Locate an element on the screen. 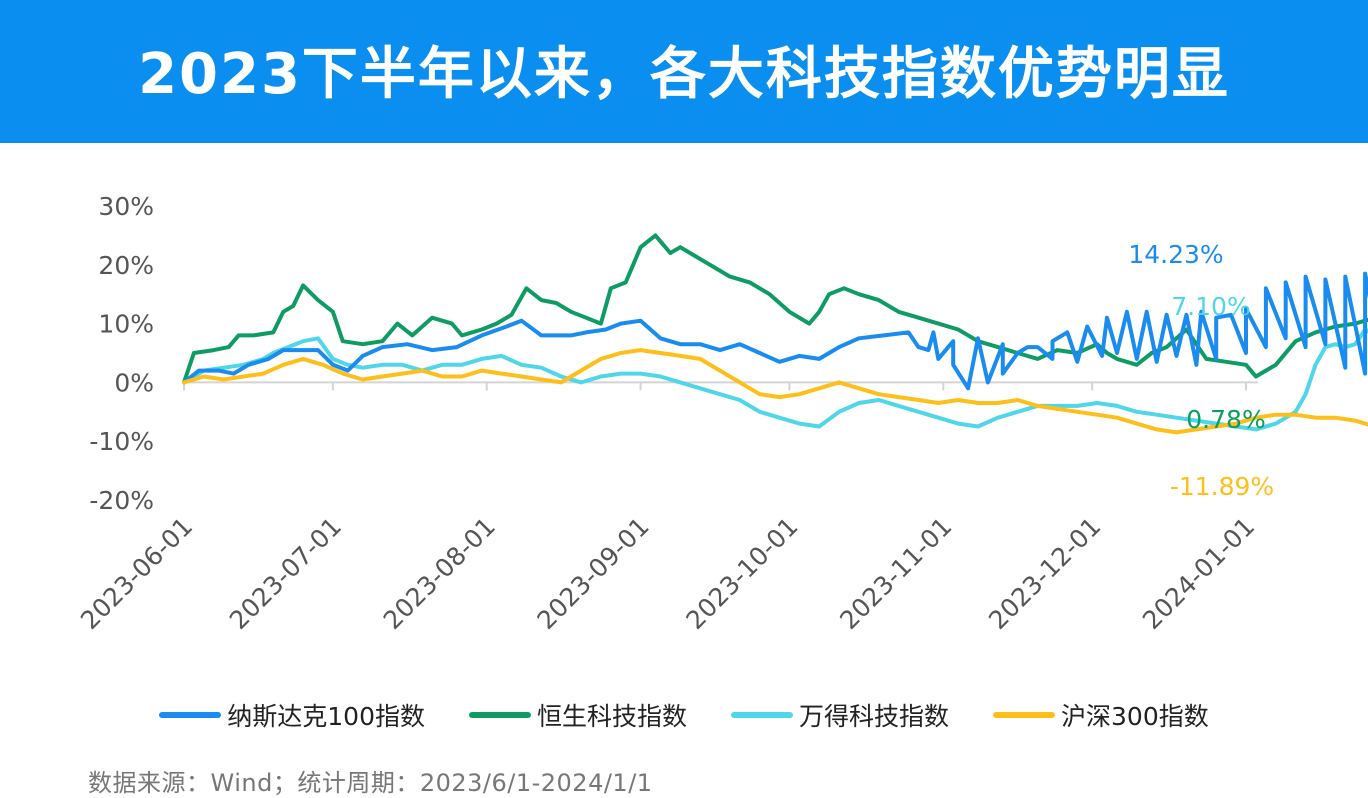 The width and height of the screenshot is (1368, 798). legend-item-hstech: 恒生科技指数 is located at coordinates (577, 715).